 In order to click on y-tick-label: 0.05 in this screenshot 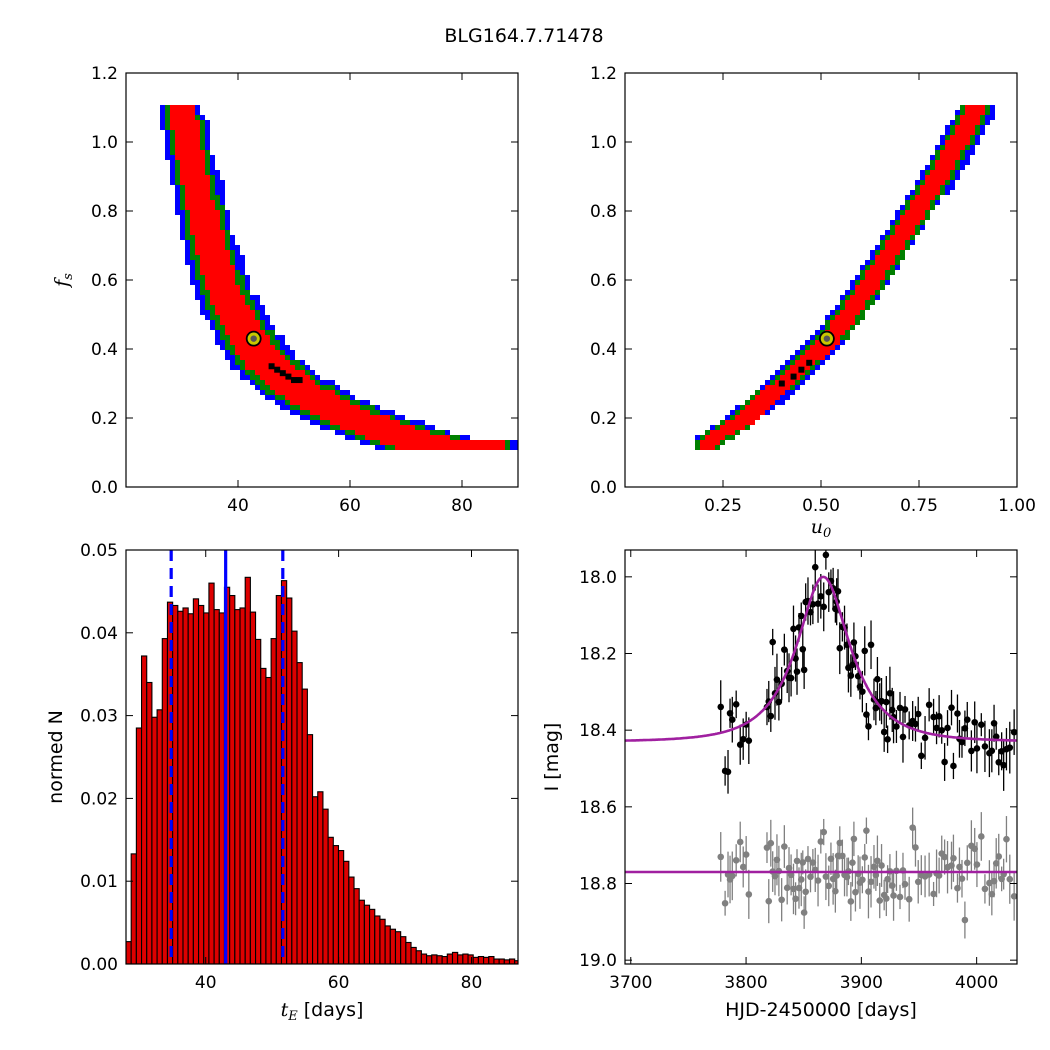, I will do `click(99, 551)`.